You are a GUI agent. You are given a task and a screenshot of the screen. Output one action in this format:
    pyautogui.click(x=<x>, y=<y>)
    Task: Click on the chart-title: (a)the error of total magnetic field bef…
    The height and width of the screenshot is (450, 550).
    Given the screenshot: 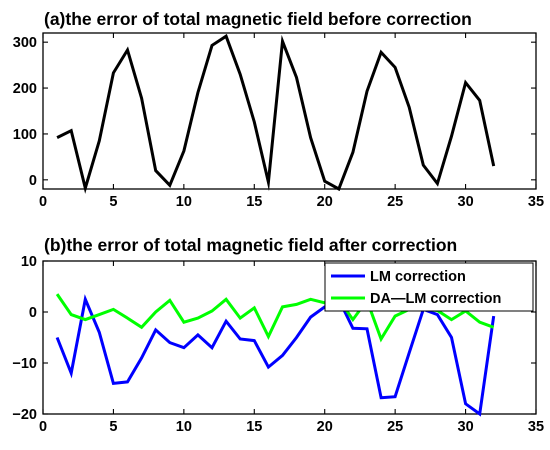 What is the action you would take?
    pyautogui.click(x=258, y=19)
    